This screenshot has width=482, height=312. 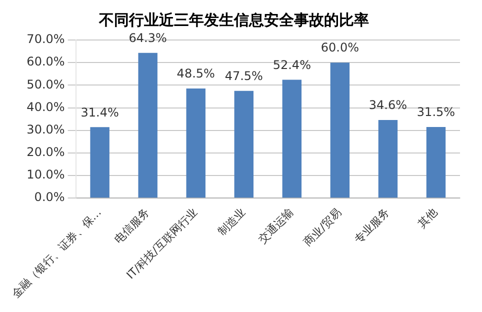 What do you see at coordinates (195, 73) in the screenshot?
I see `data-label: 48.5%` at bounding box center [195, 73].